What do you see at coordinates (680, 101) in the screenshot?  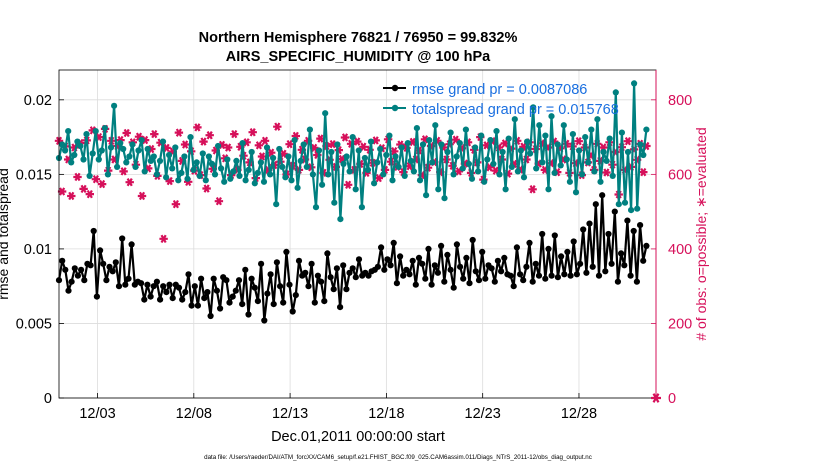 I see `y-tick-label-right: 800` at bounding box center [680, 101].